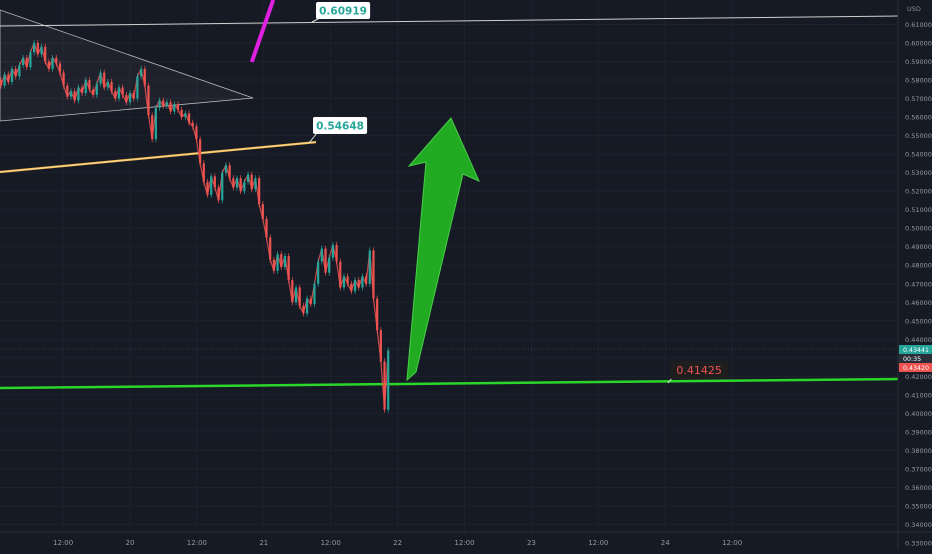 This screenshot has width=932, height=554. What do you see at coordinates (918, 155) in the screenshot?
I see `y-tick-label: 0.54000` at bounding box center [918, 155].